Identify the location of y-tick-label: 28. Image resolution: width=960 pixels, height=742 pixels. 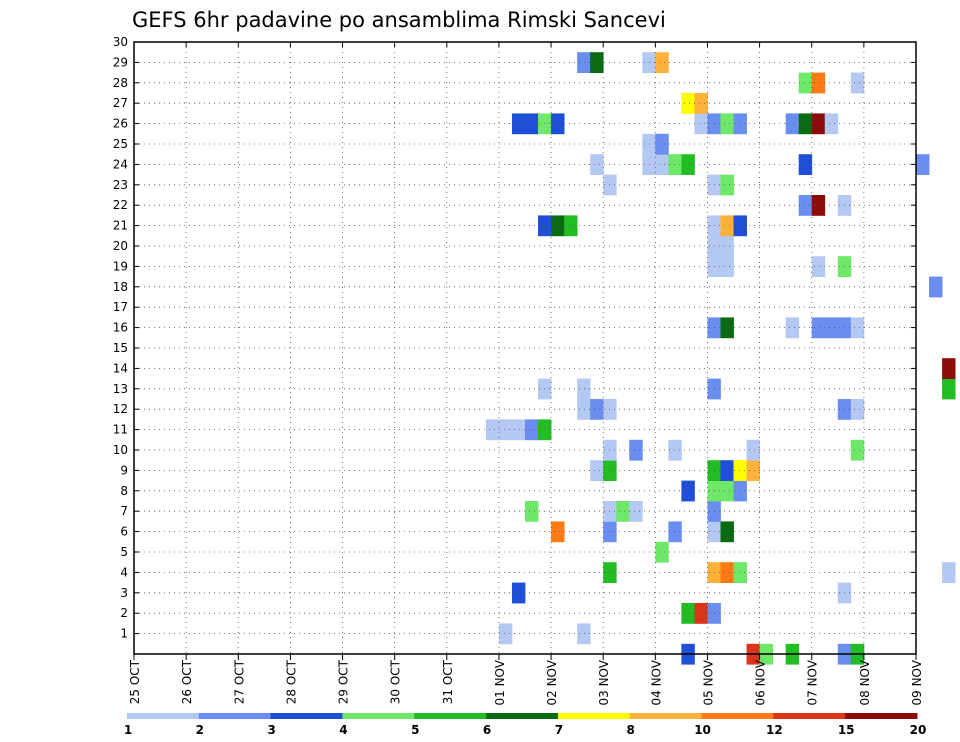
(120, 83).